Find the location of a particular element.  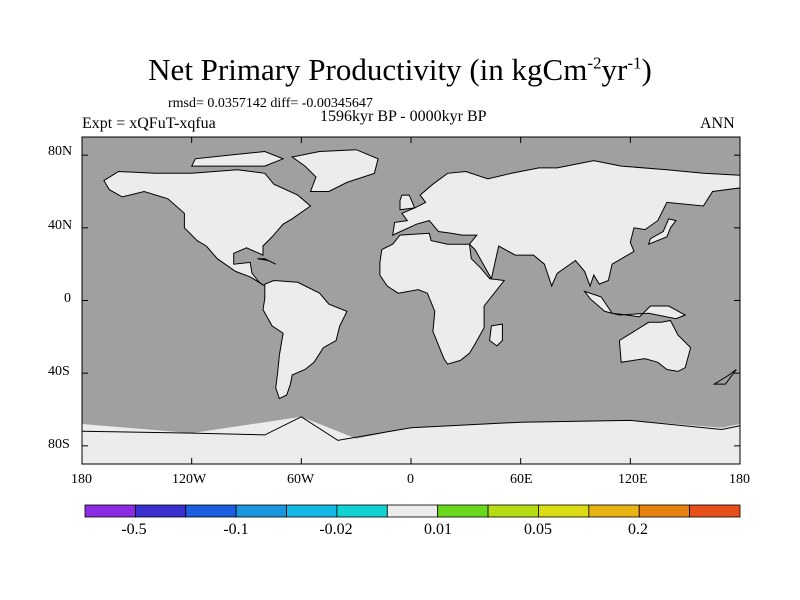

coast-madagascar is located at coordinates (496, 335).